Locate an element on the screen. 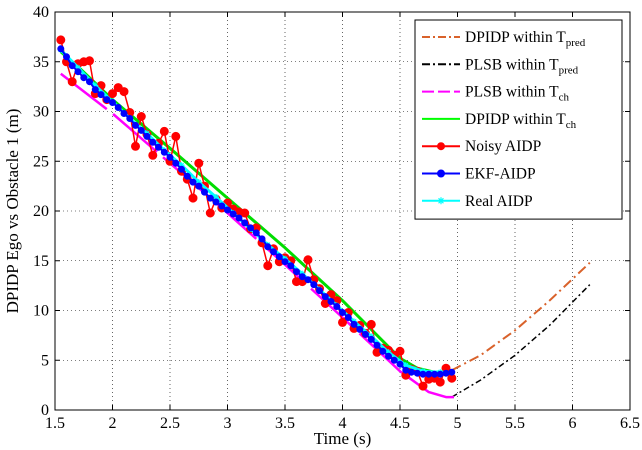 This screenshot has width=642, height=450. legend-marker is located at coordinates (441, 173).